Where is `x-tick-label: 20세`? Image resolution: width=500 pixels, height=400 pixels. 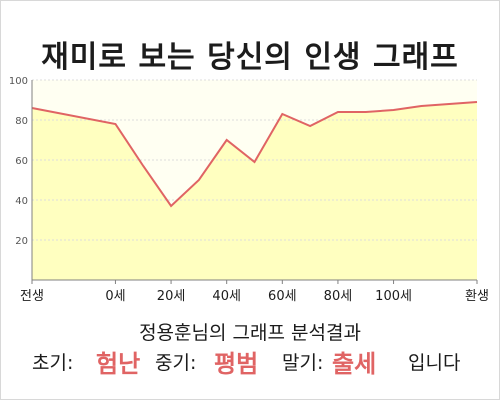
x-tick-label: 20세 is located at coordinates (171, 296).